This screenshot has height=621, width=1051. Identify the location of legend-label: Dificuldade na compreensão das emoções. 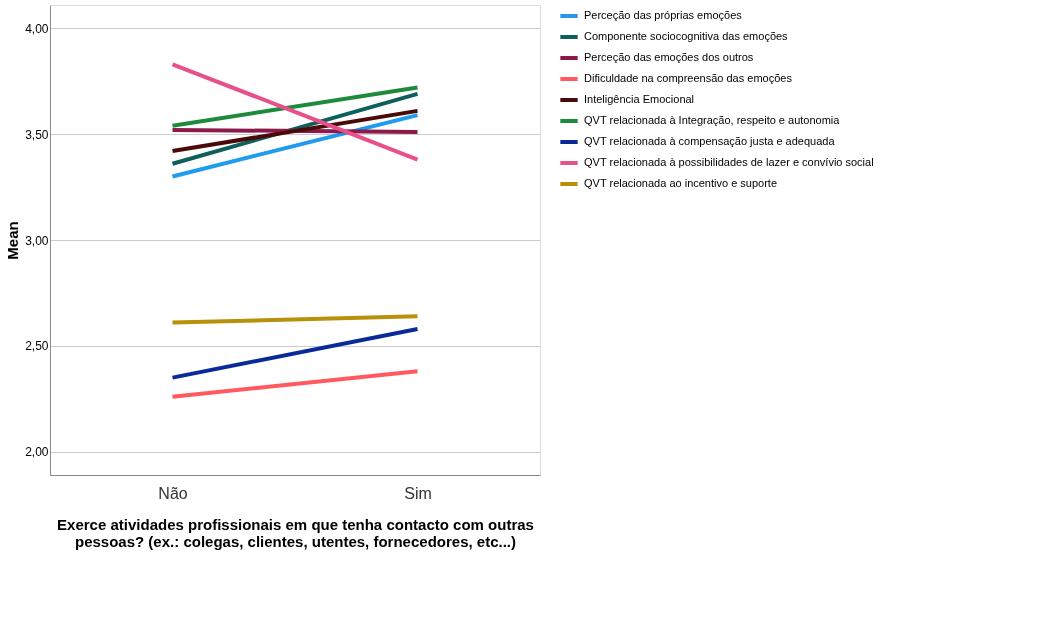
(688, 78).